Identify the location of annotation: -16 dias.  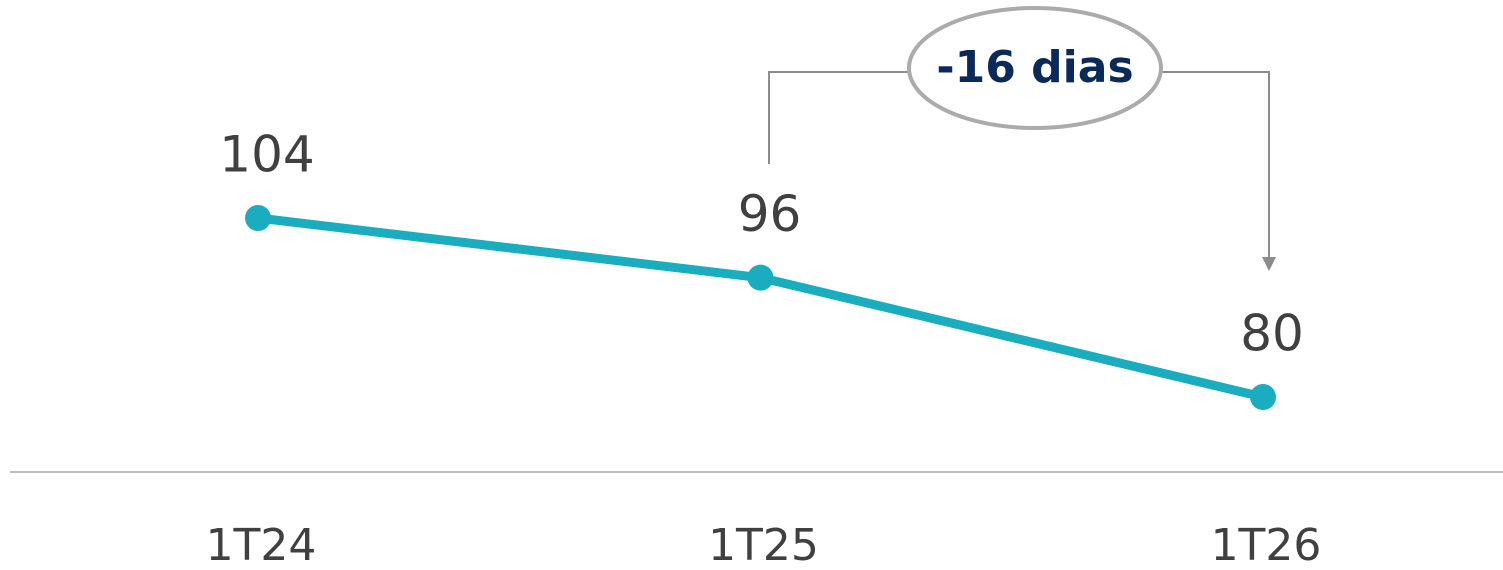
(1034, 67).